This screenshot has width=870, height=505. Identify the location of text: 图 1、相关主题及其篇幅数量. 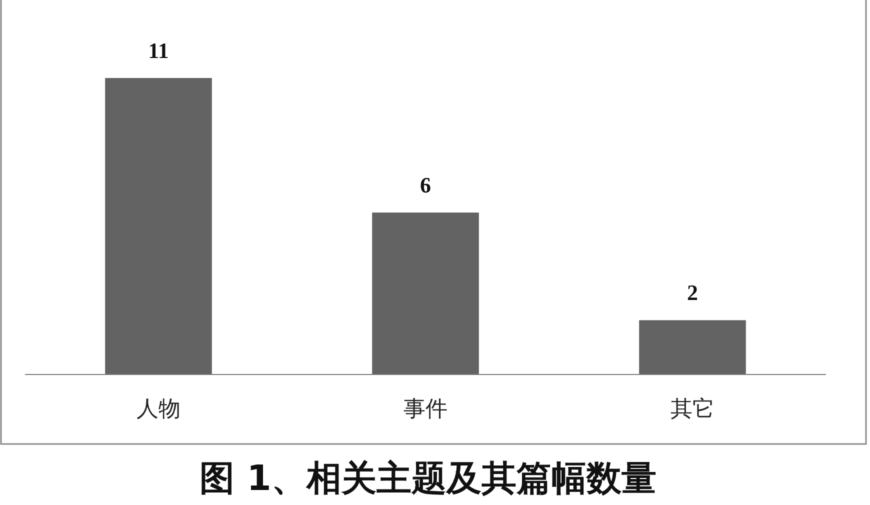
(428, 479).